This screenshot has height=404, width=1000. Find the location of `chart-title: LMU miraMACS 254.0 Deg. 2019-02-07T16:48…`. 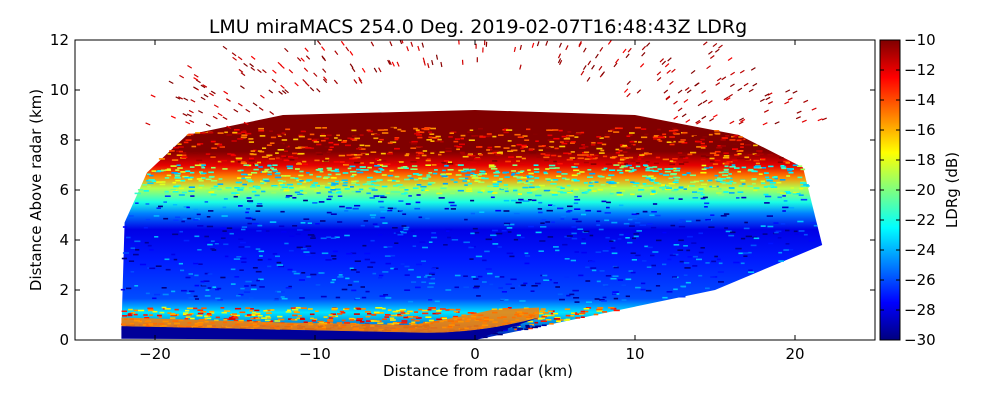

chart-title: LMU miraMACS 254.0 Deg. 2019-02-07T16:48… is located at coordinates (478, 27).